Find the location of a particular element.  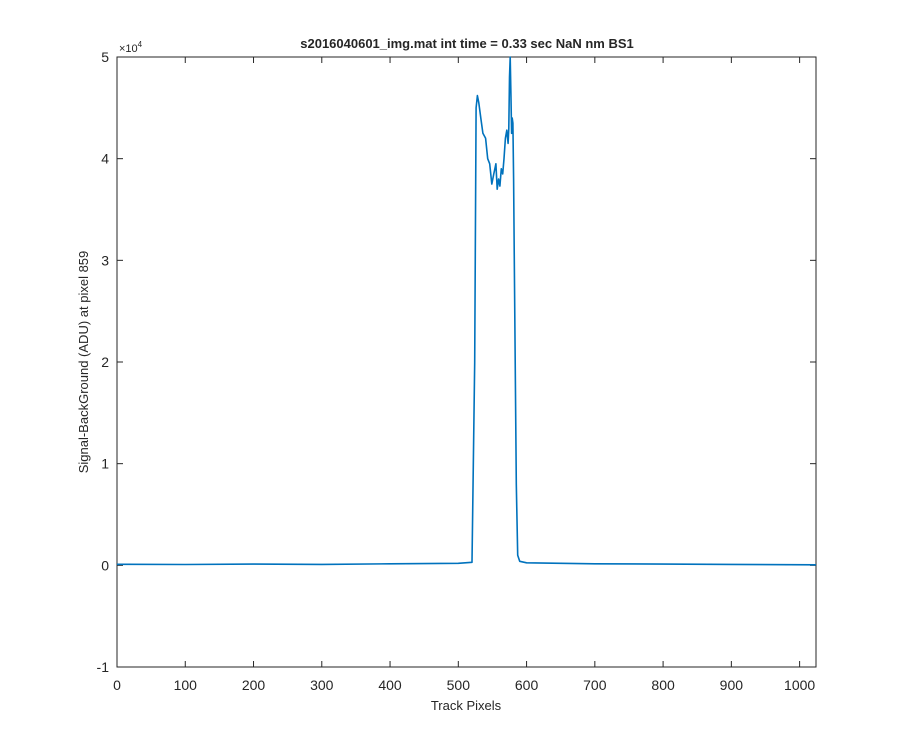

y-axis-exponent-label: ×10⁴ is located at coordinates (131, 47).